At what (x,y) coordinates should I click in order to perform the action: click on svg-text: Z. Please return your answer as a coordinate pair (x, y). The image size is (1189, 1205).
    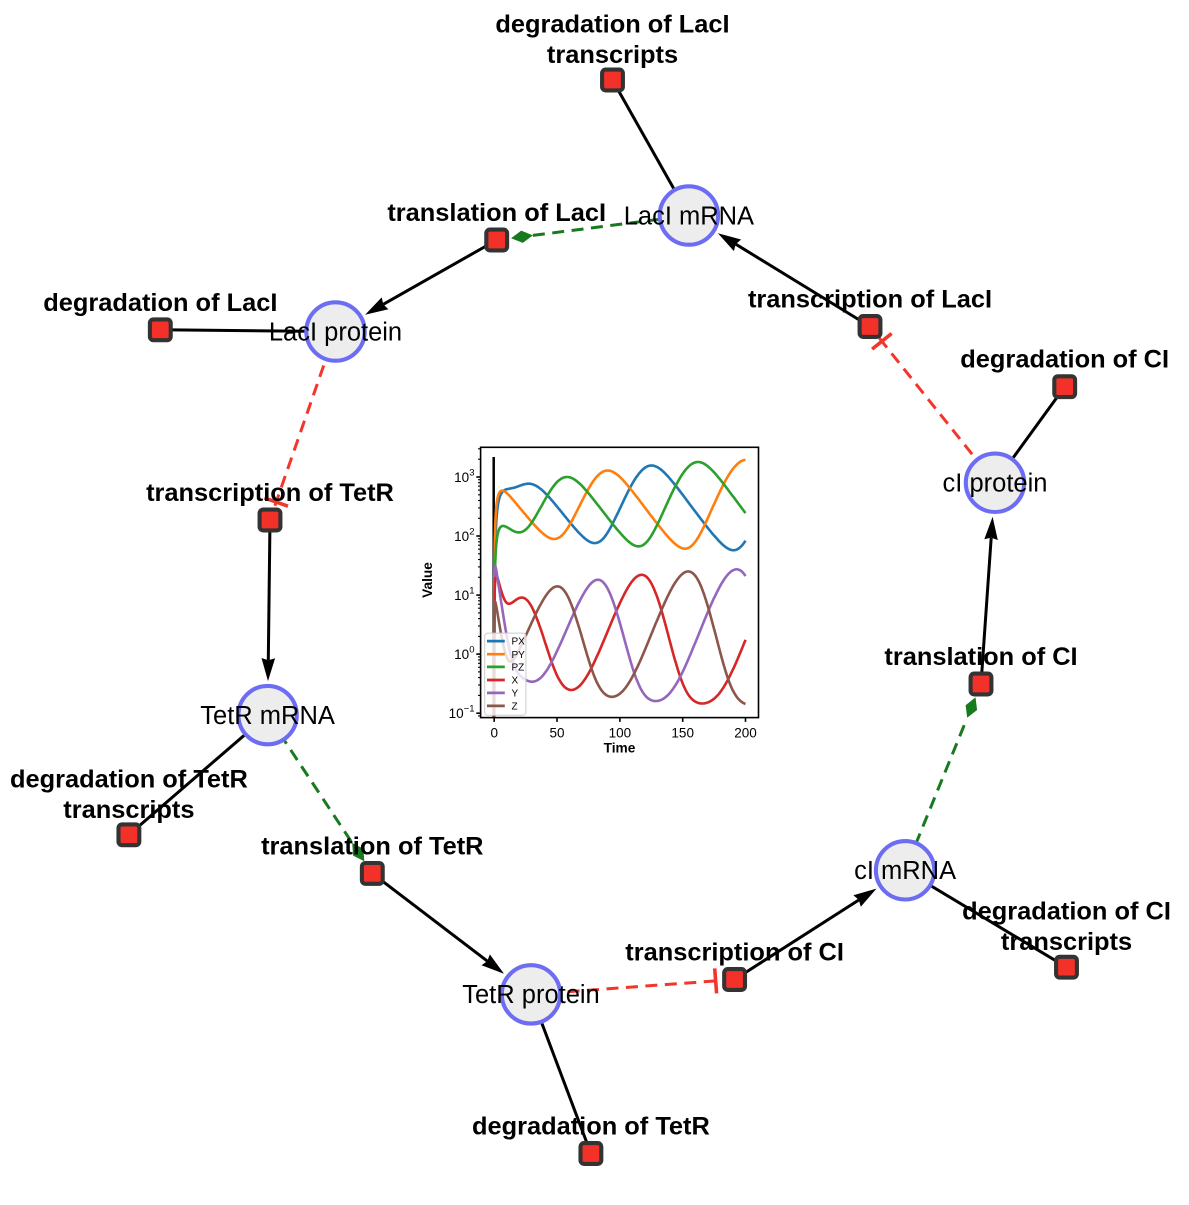
    Looking at the image, I should click on (515, 707).